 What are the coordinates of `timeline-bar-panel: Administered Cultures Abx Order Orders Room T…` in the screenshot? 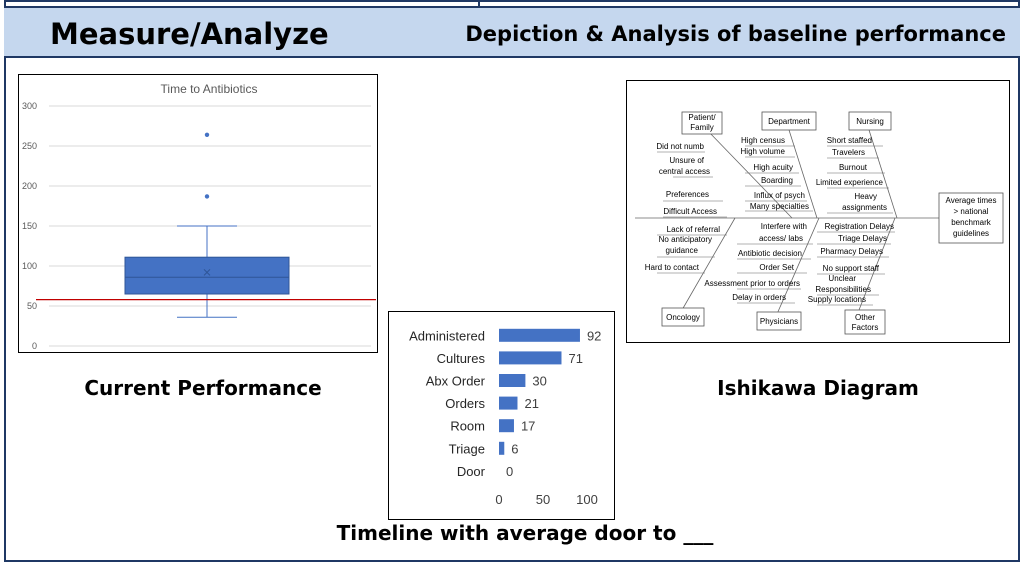 It's located at (501, 415).